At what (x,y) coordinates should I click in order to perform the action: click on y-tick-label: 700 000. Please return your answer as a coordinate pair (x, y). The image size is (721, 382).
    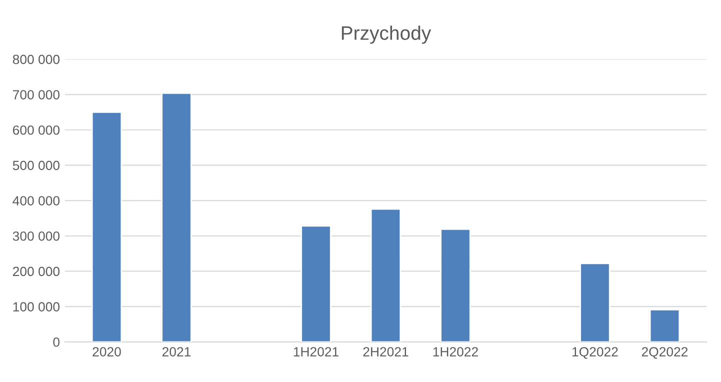
    Looking at the image, I should click on (36, 95).